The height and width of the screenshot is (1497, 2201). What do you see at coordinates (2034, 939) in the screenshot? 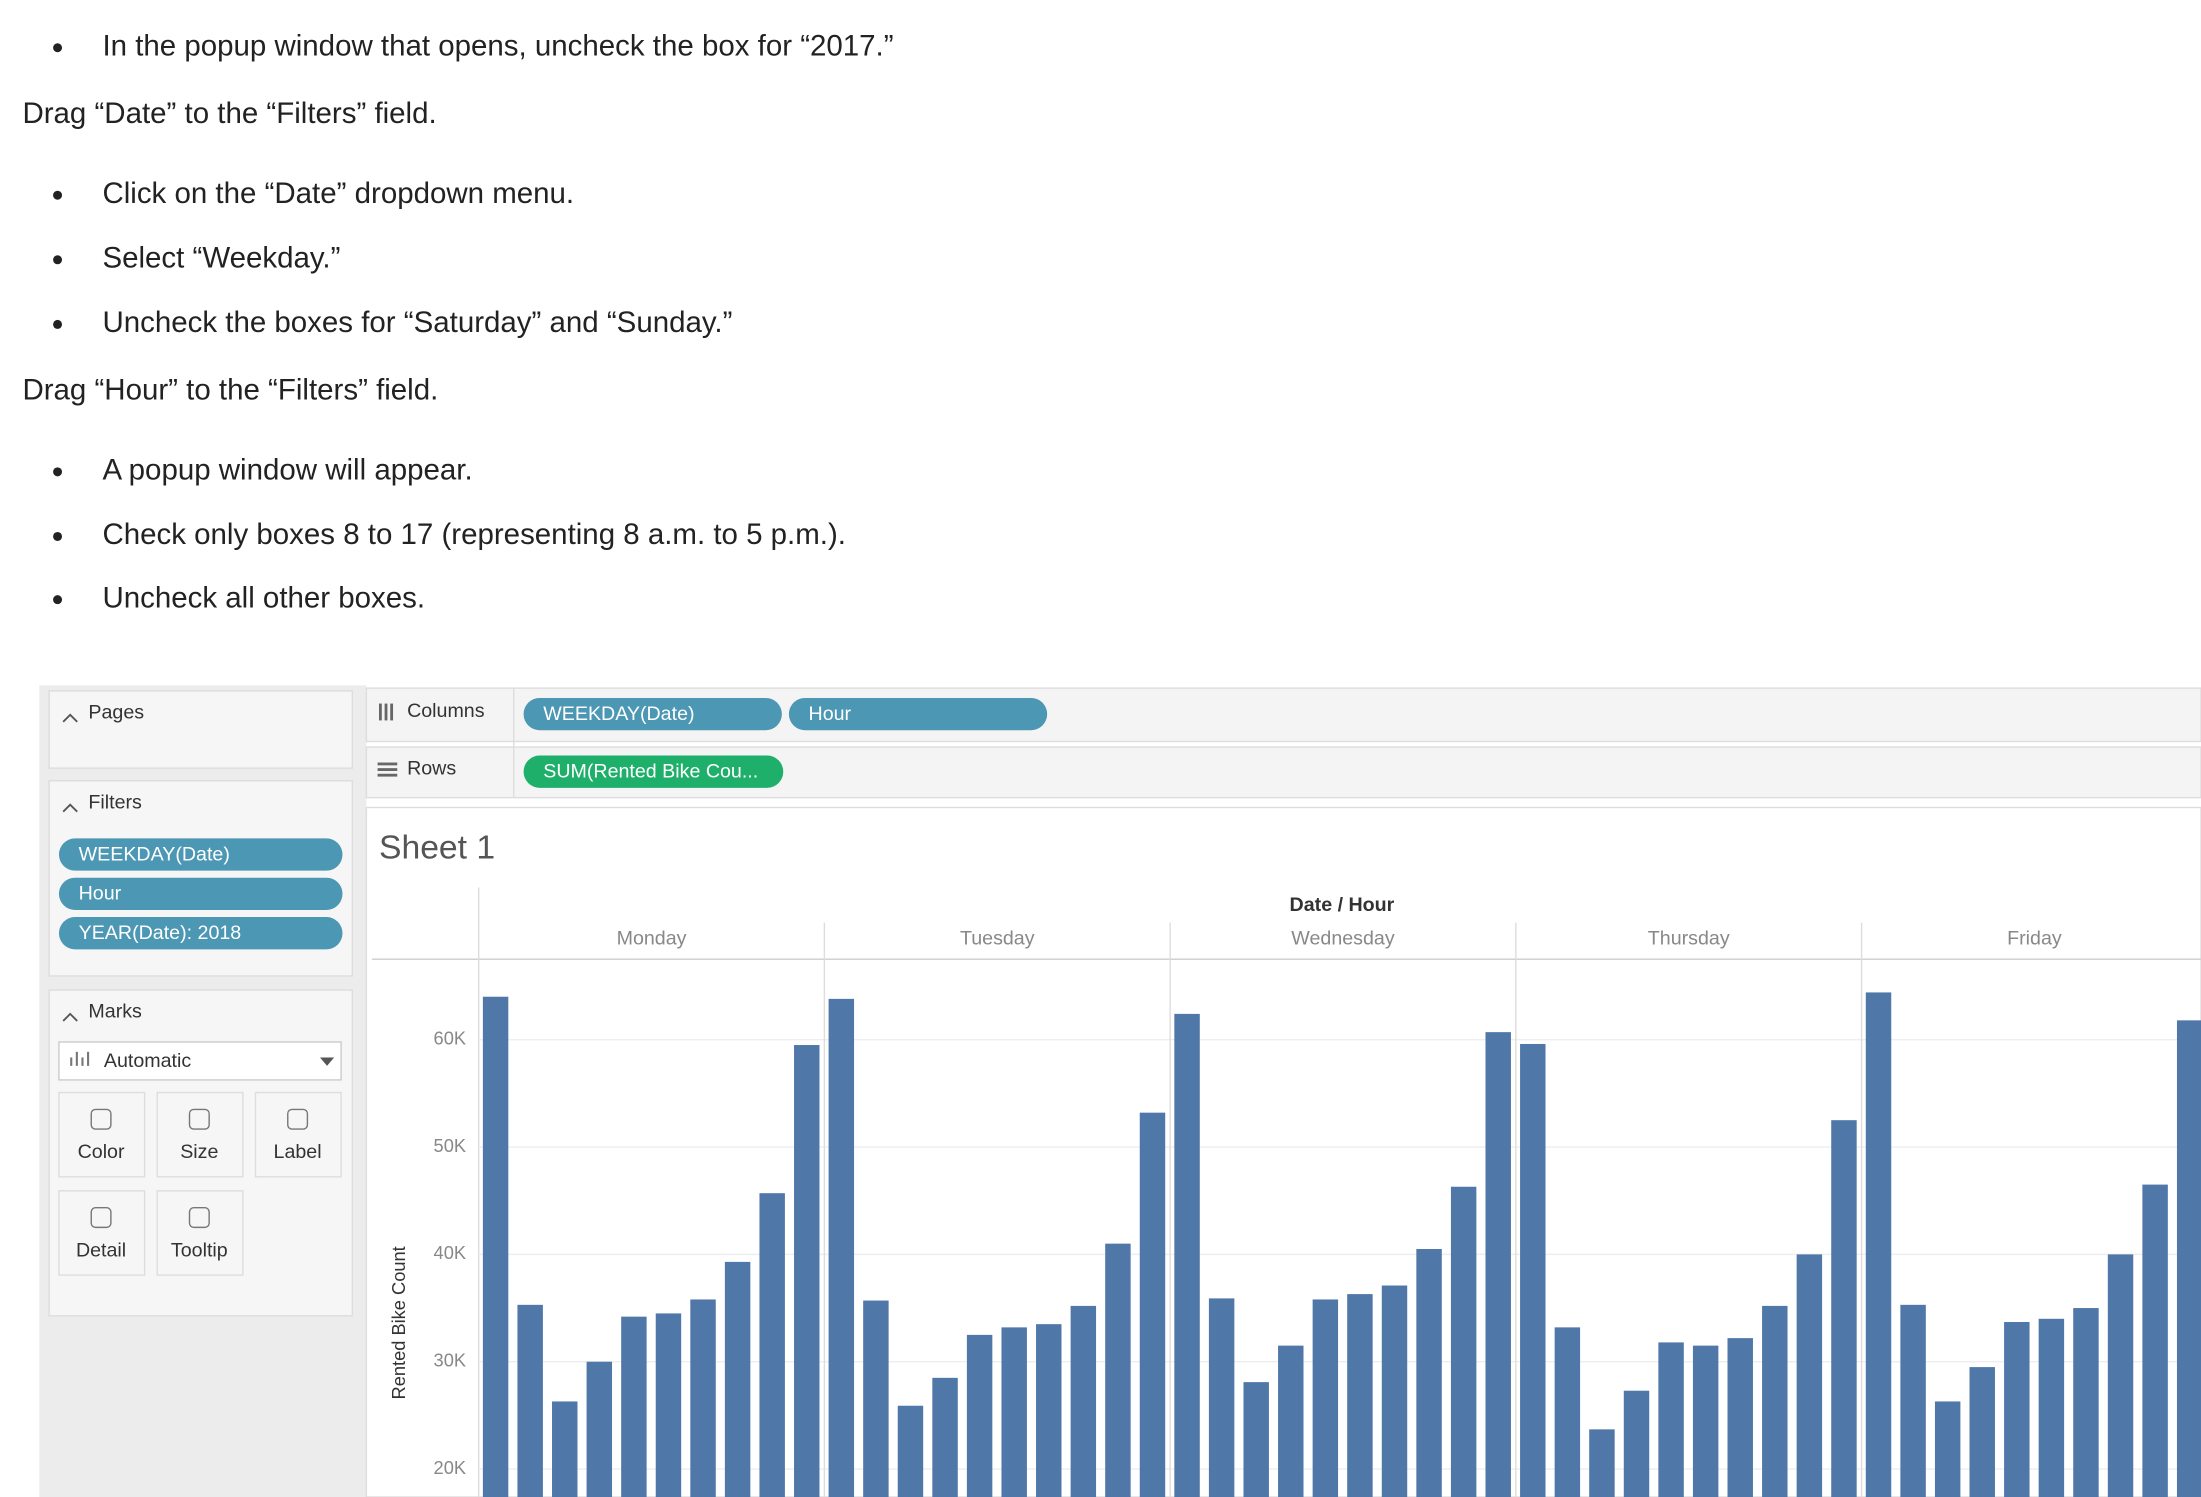
I see `day-header: Friday` at bounding box center [2034, 939].